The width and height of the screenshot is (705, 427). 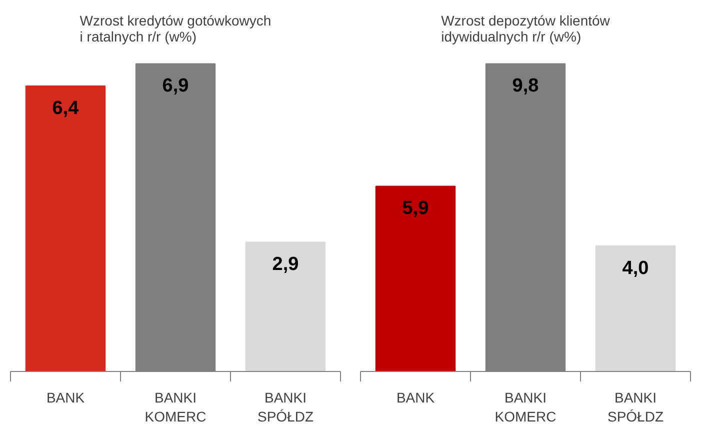 I want to click on data-label: 9,8, so click(x=525, y=86).